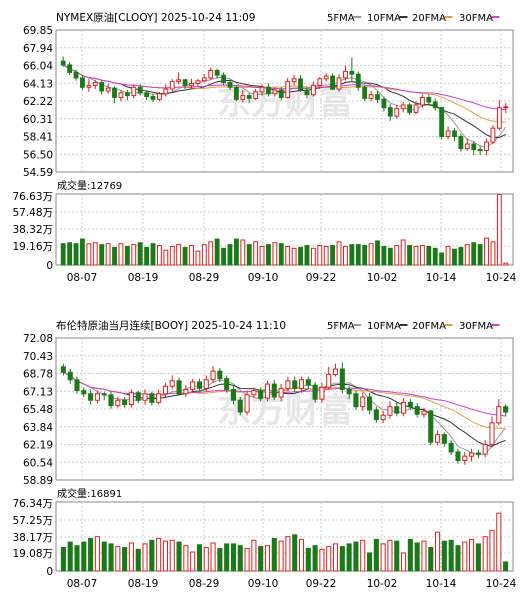 Image resolution: width=531 pixels, height=615 pixels. Describe the element at coordinates (49, 266) in the screenshot. I see `volume-tick-label: 0` at that location.